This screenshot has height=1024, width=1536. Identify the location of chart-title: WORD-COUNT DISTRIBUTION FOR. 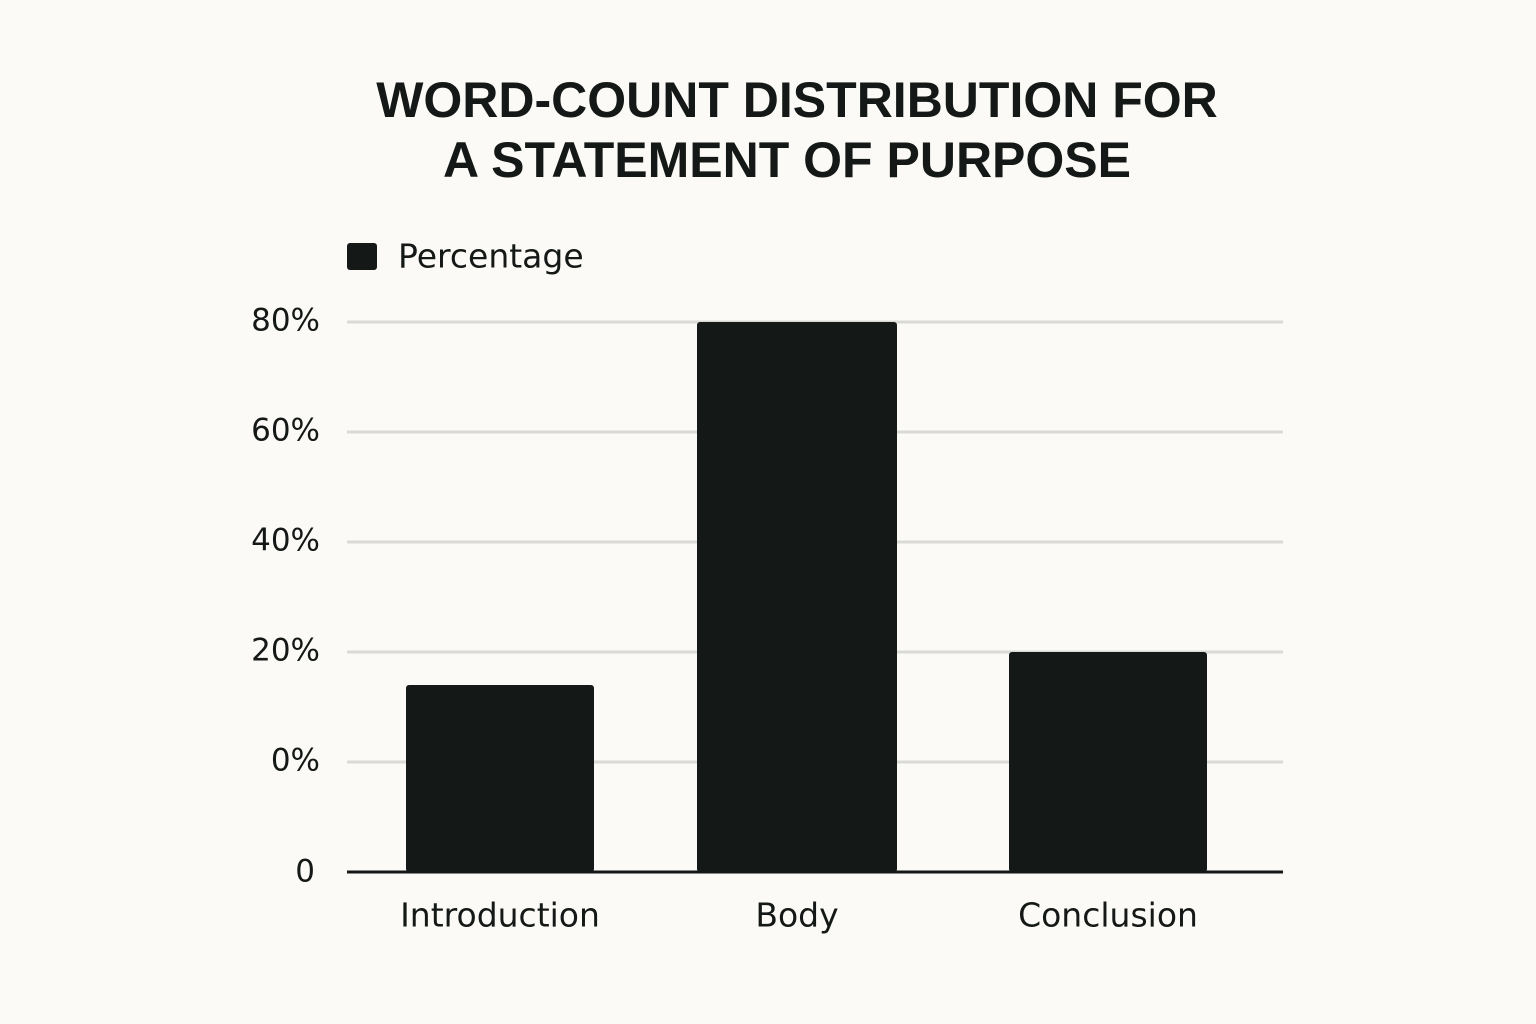
(797, 100).